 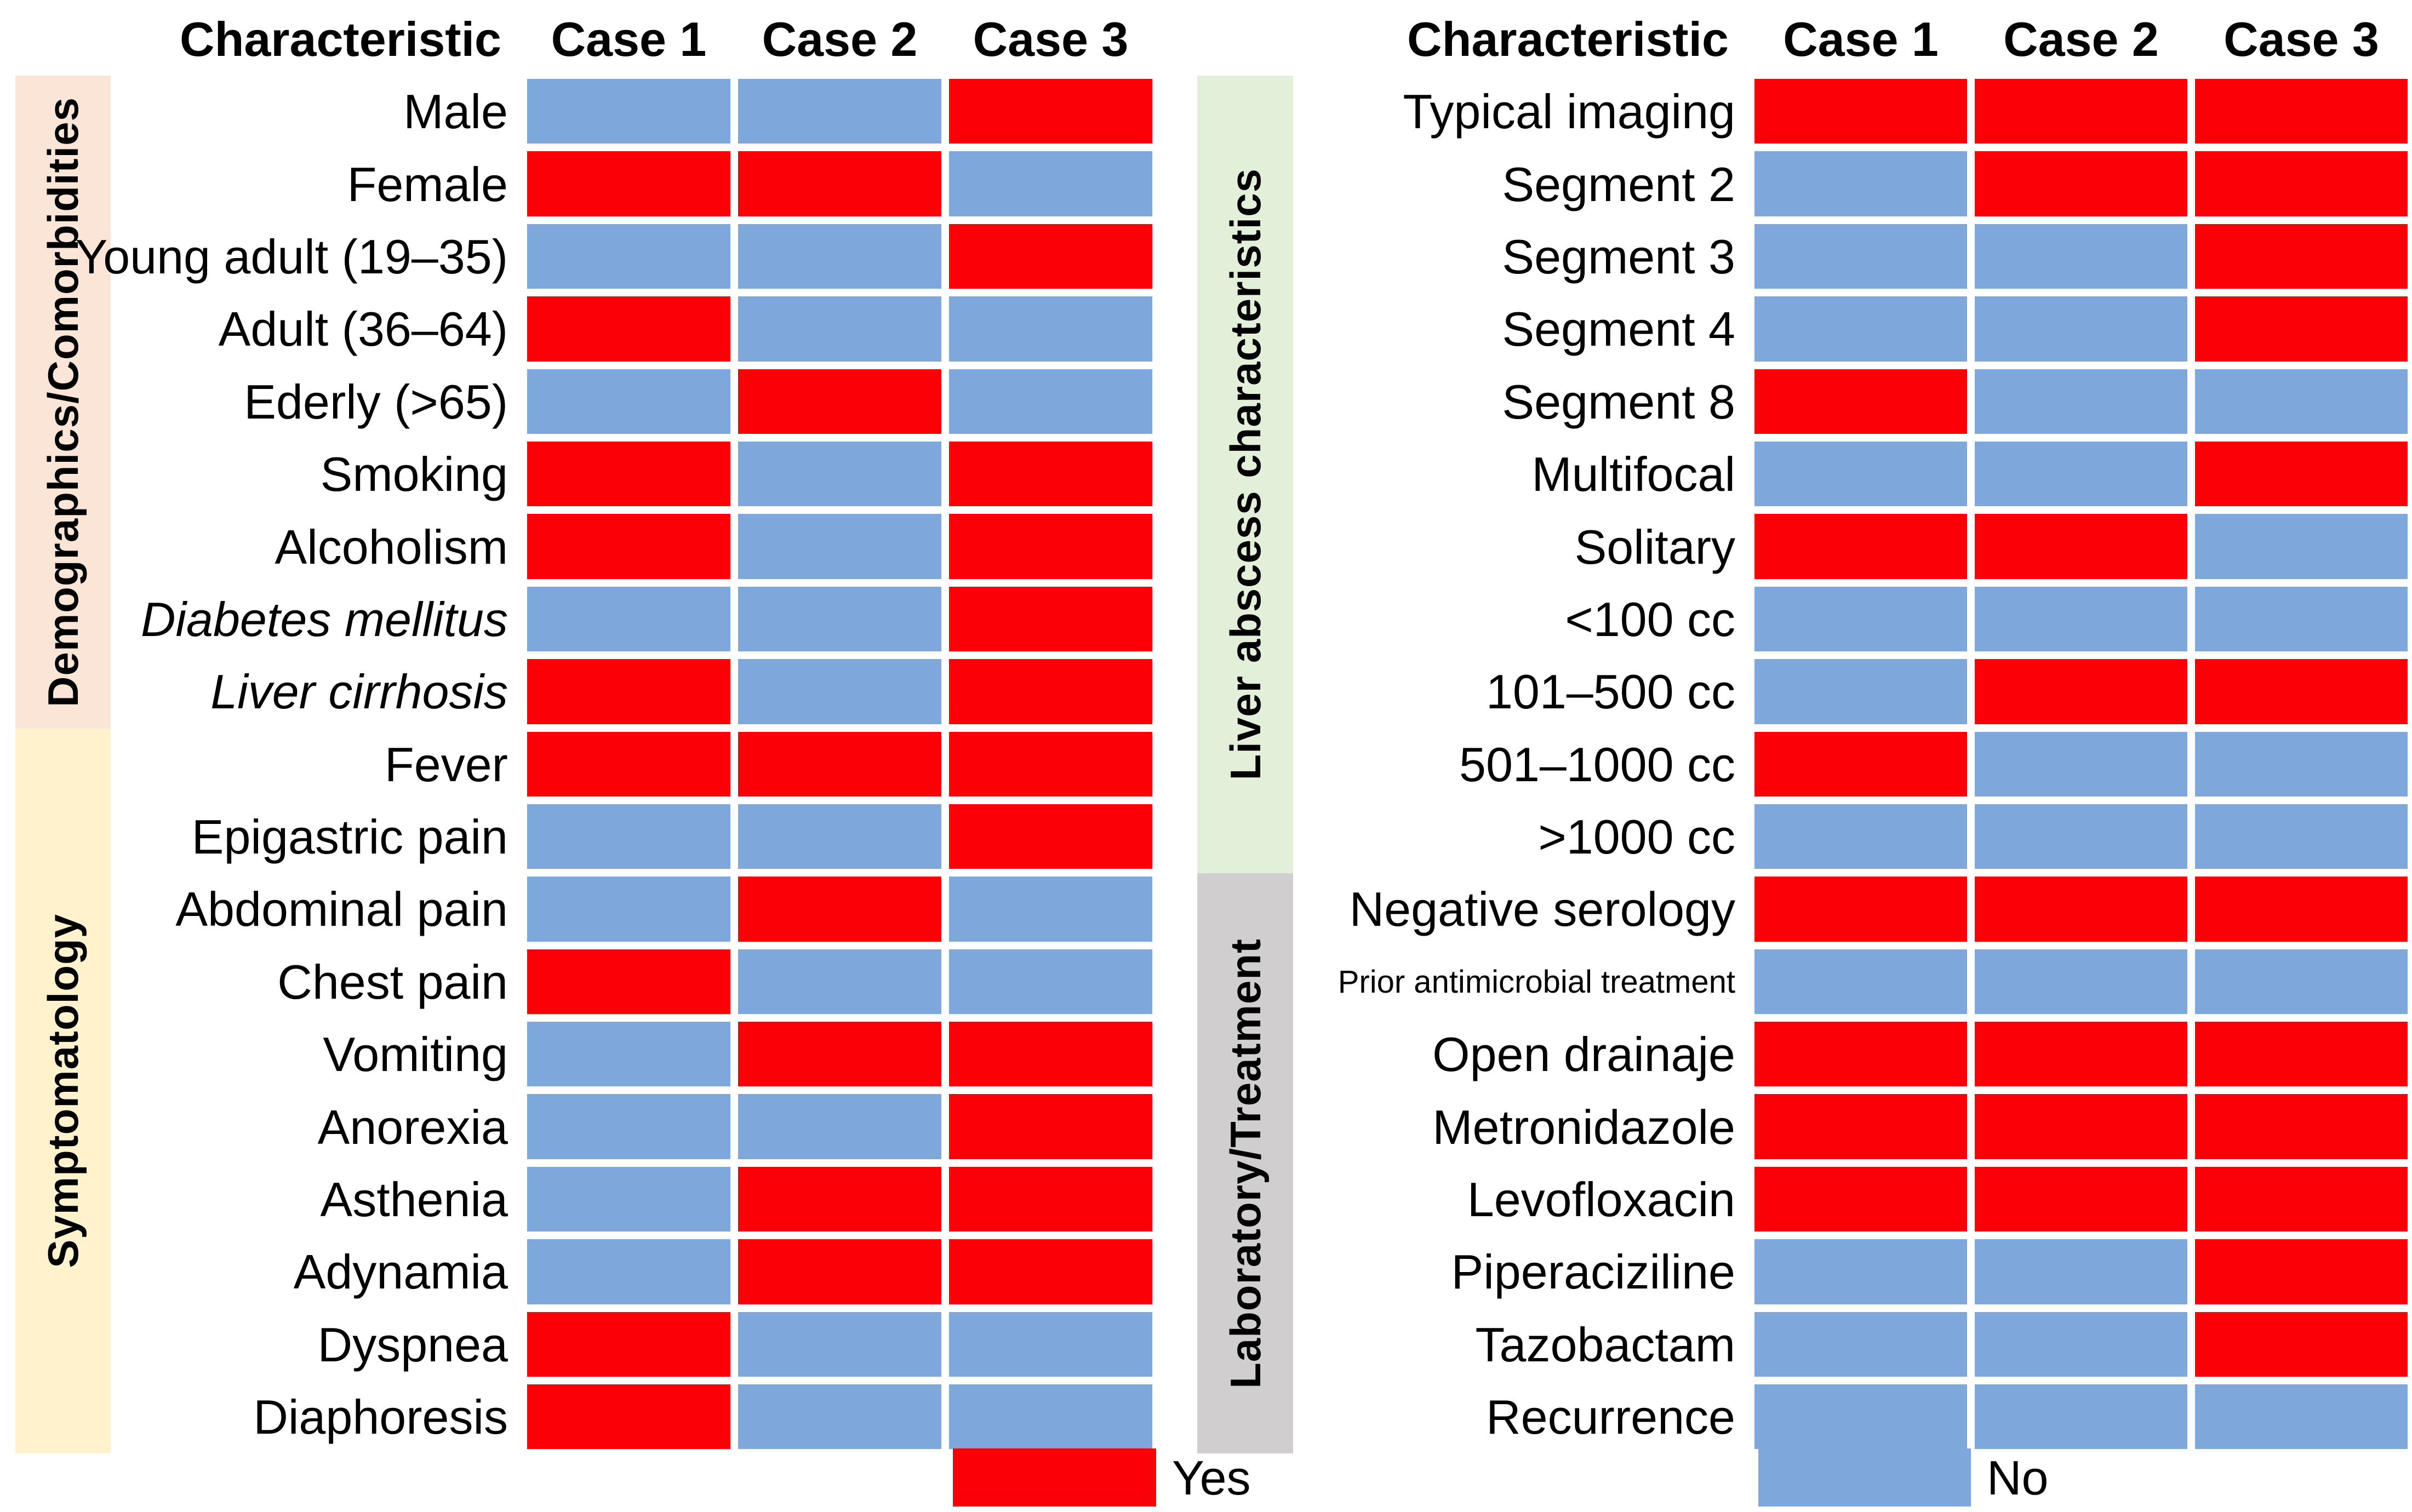 What do you see at coordinates (1618, 401) in the screenshot?
I see `row-label: Segment 8` at bounding box center [1618, 401].